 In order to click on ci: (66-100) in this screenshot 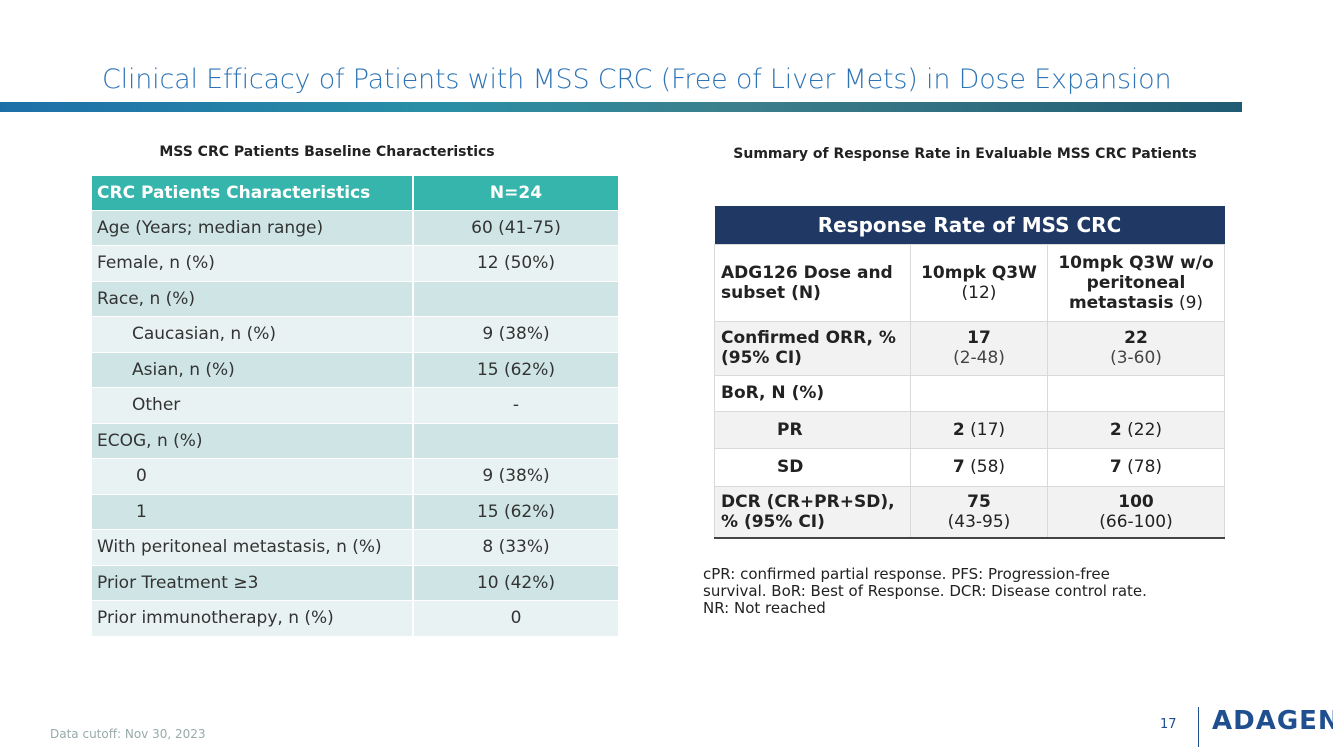, I will do `click(1136, 521)`.